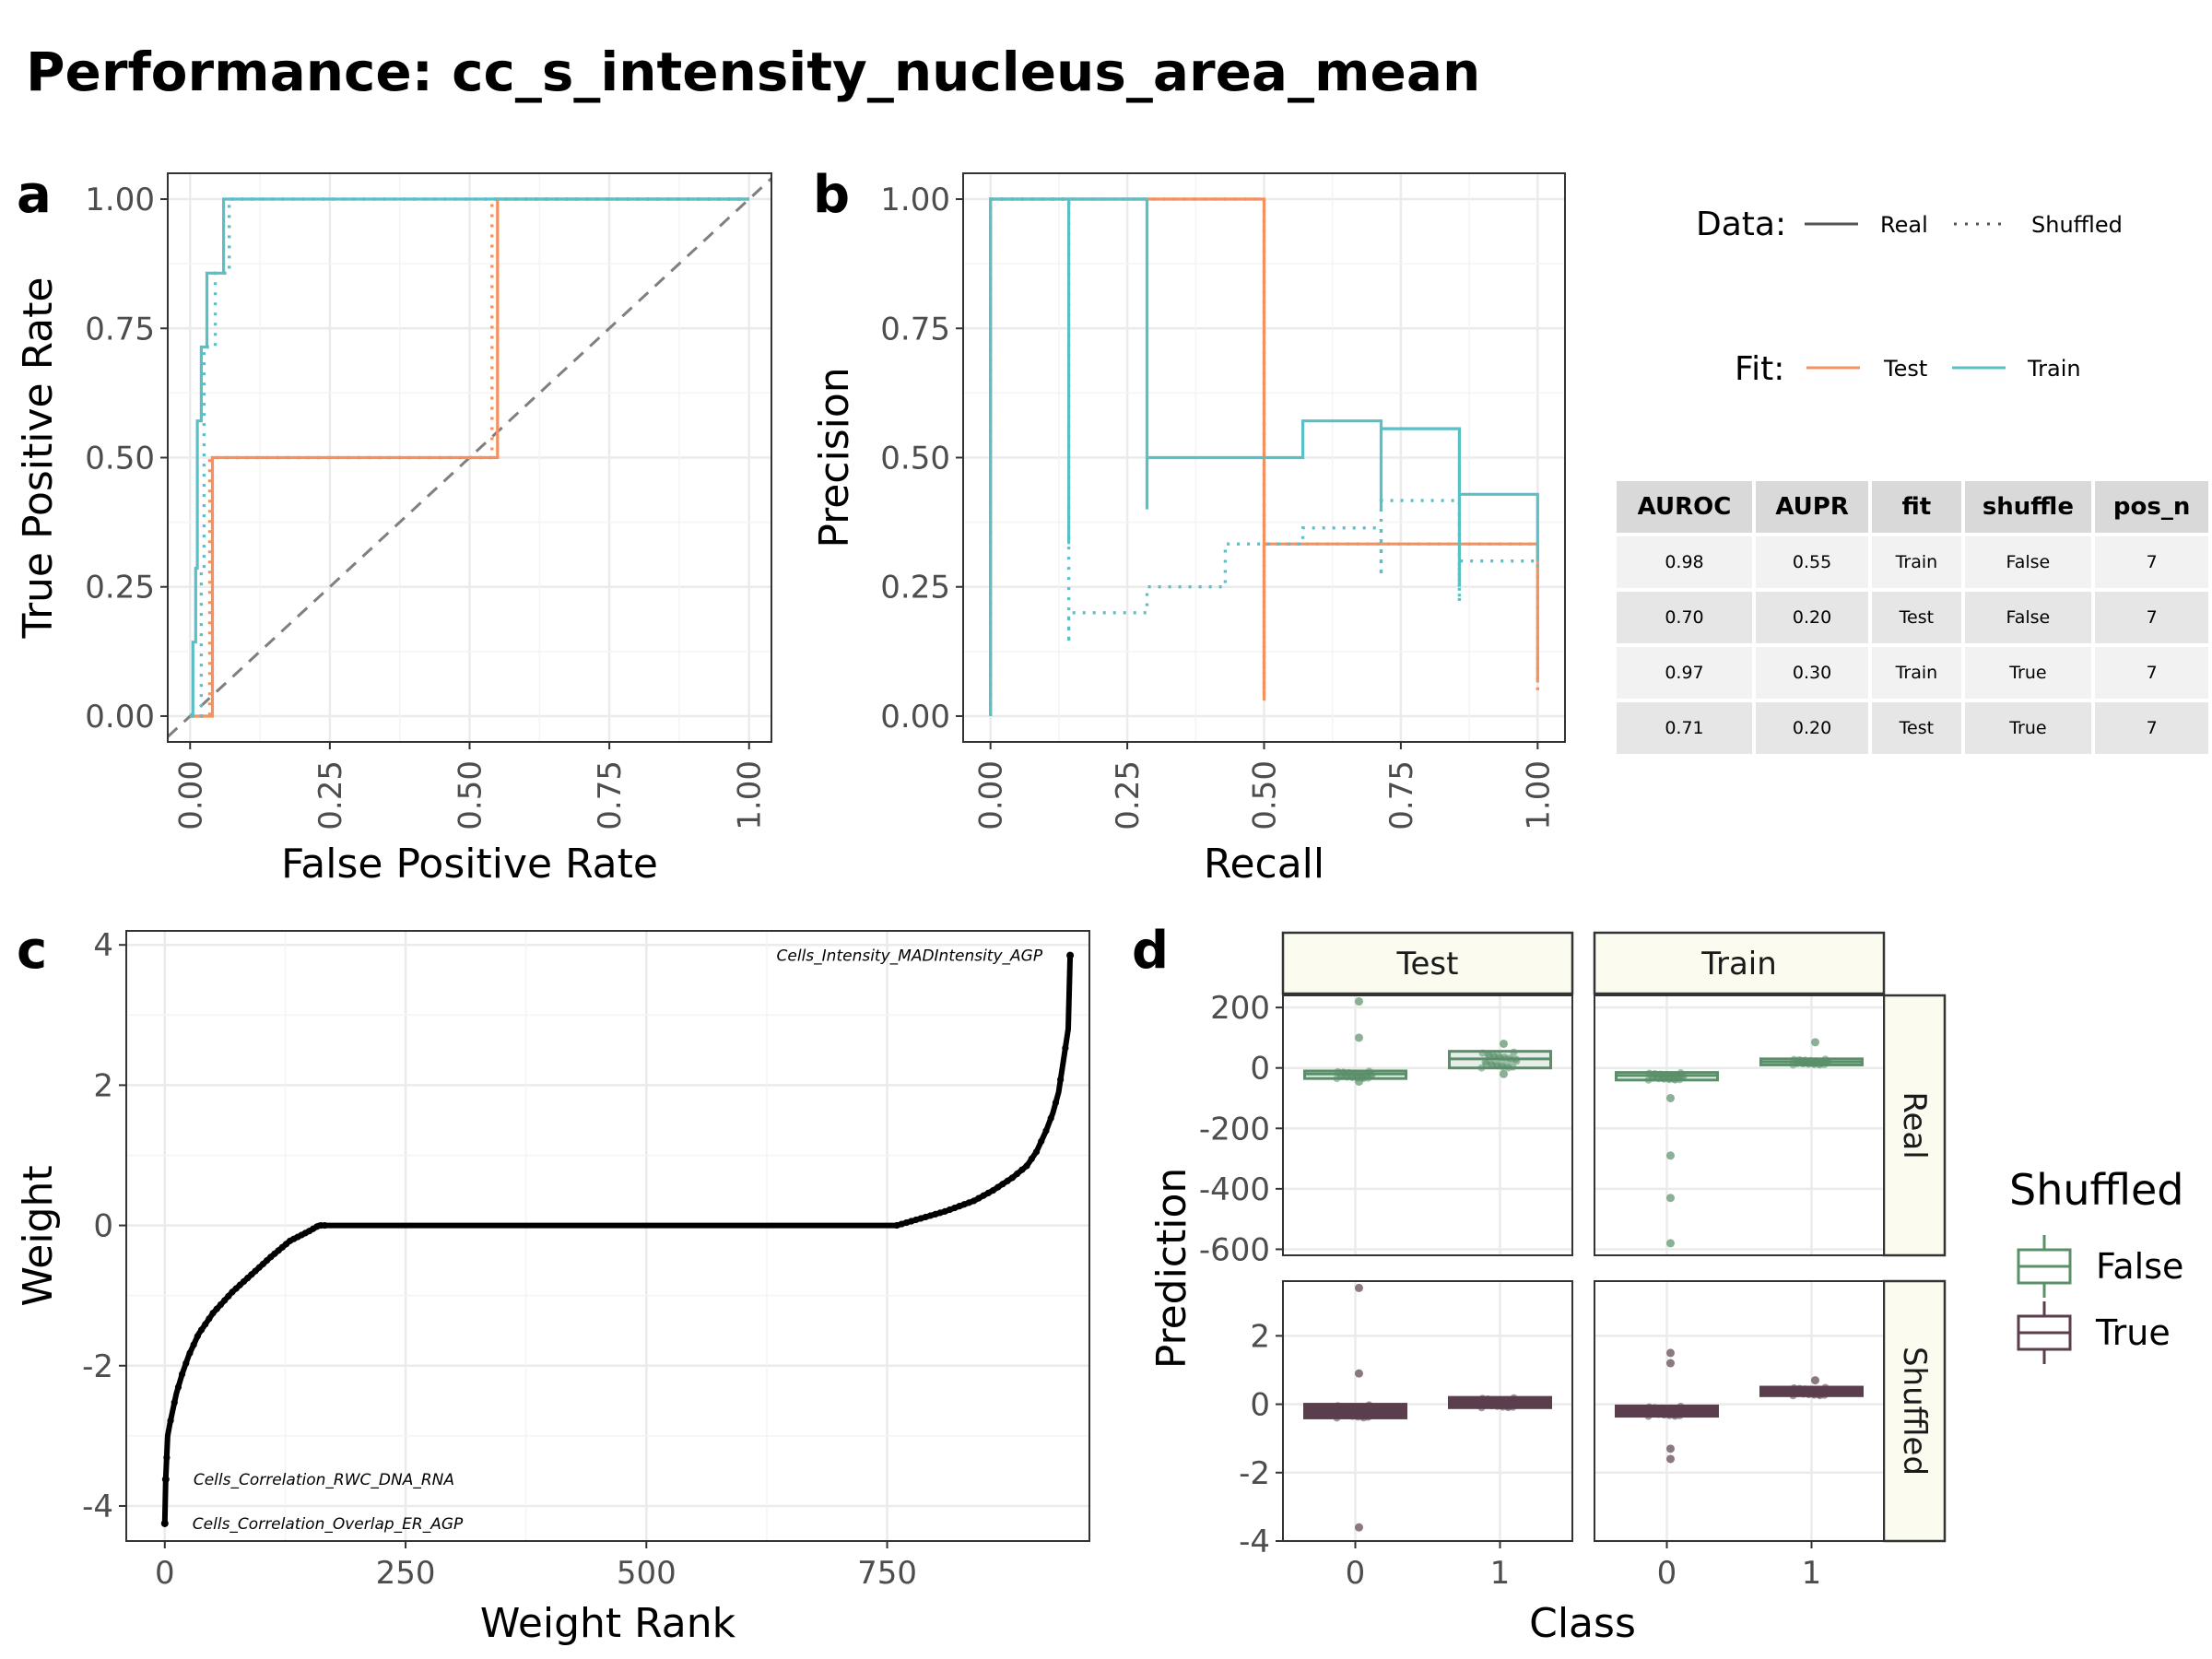 The width and height of the screenshot is (2212, 1659). What do you see at coordinates (38, 458) in the screenshot?
I see `y-axis-label: True Positive Rate` at bounding box center [38, 458].